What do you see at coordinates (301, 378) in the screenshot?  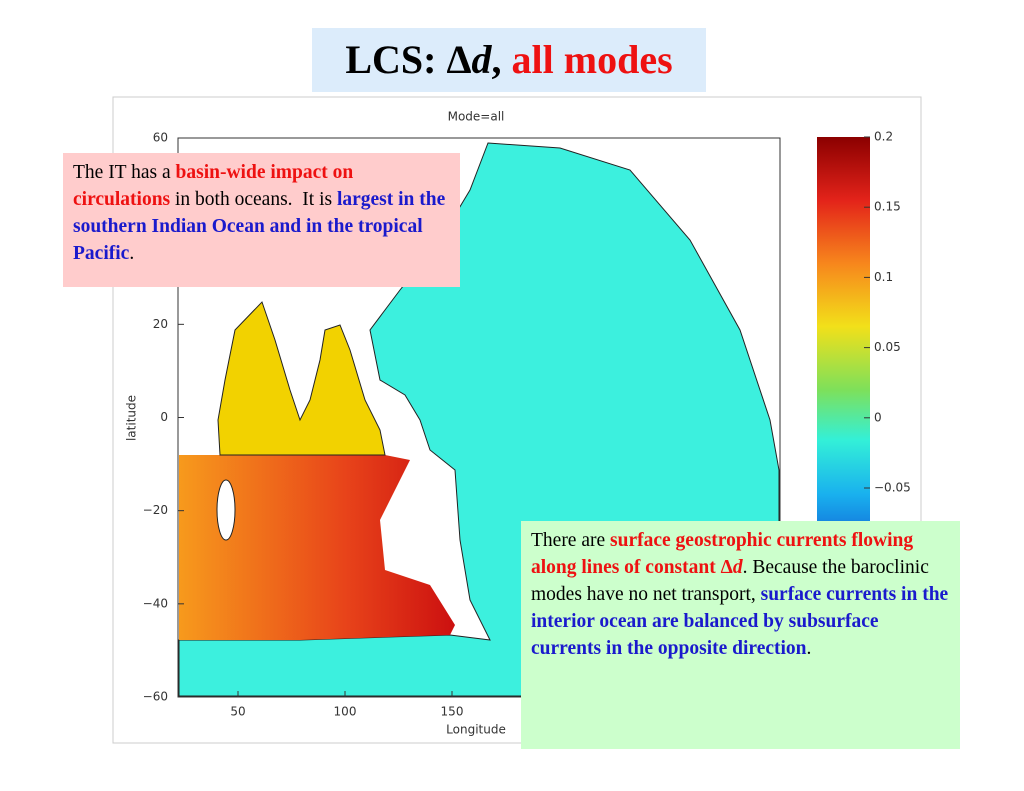 I see `north-indian-ocean` at bounding box center [301, 378].